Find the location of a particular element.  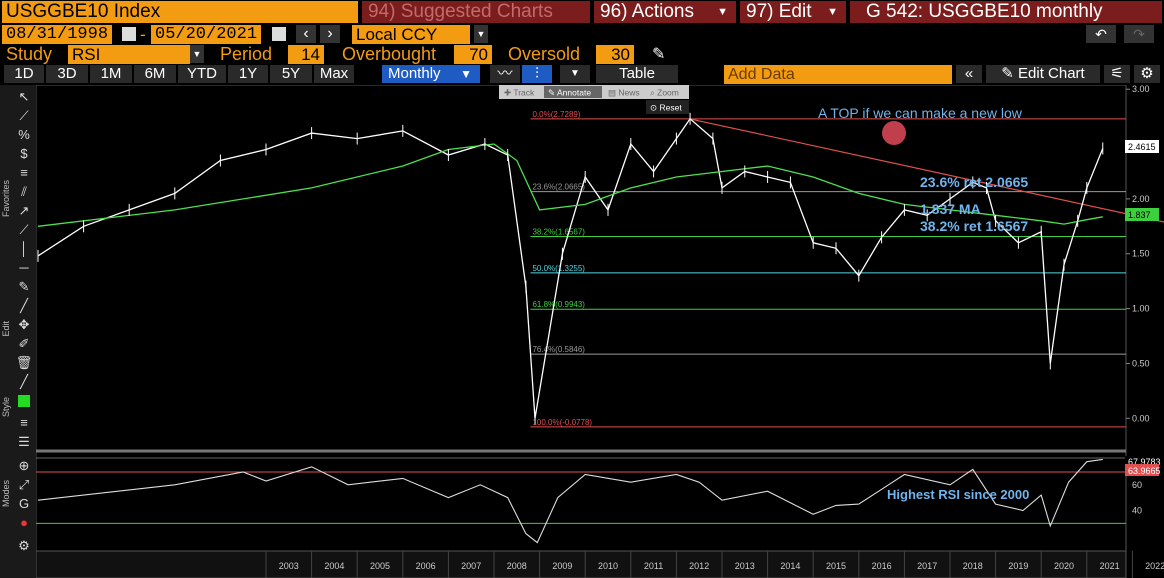

move-icon: ✥ is located at coordinates (24, 324).